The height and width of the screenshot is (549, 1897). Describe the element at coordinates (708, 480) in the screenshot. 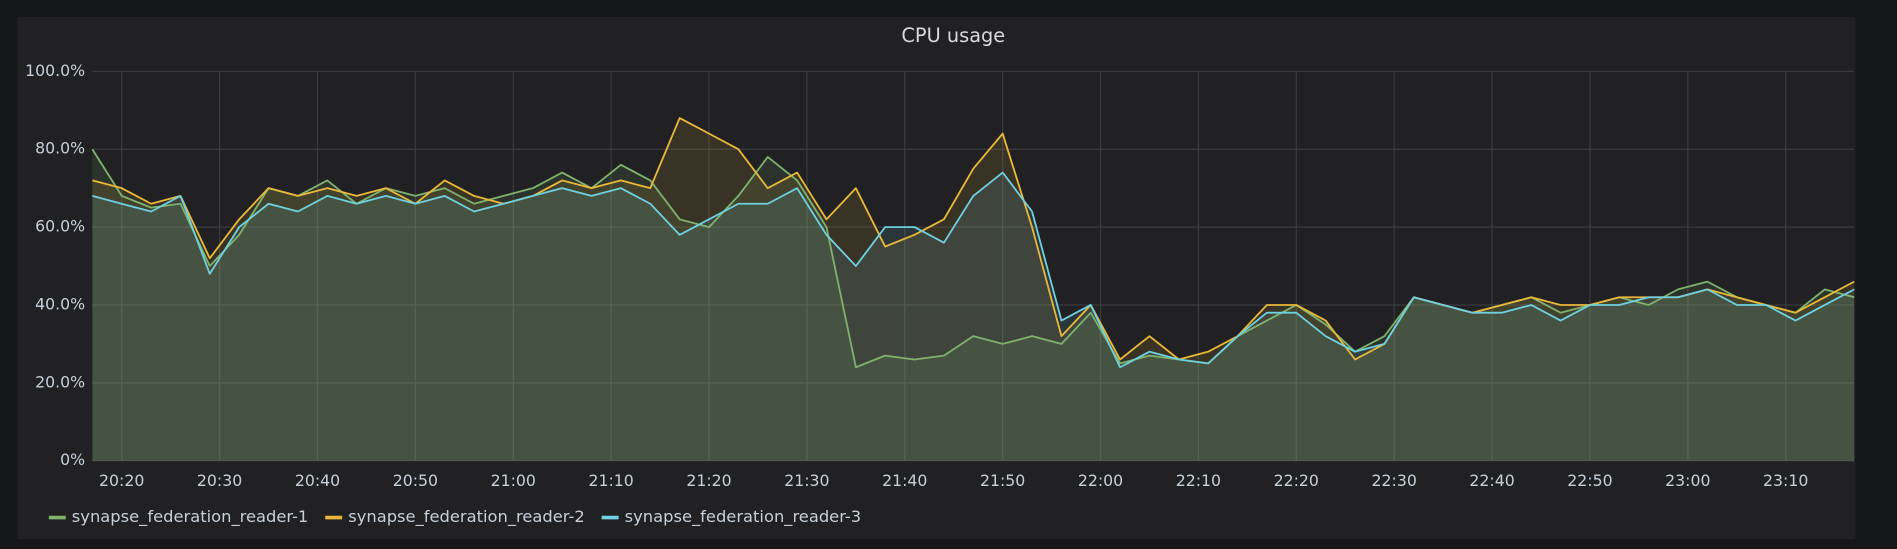

I see `x-tick-label: 21:20` at that location.